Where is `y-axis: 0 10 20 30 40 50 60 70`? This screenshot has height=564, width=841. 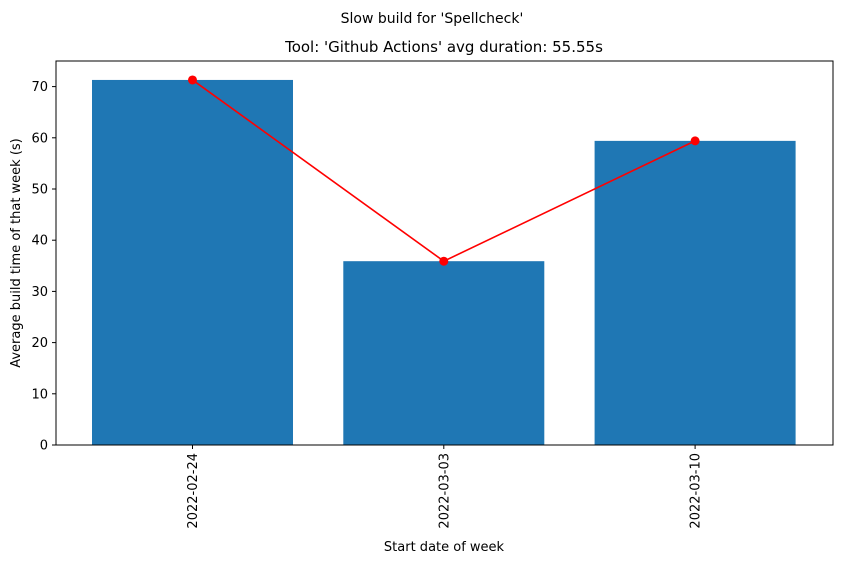 y-axis: 0 10 20 30 40 50 60 70 is located at coordinates (43, 267).